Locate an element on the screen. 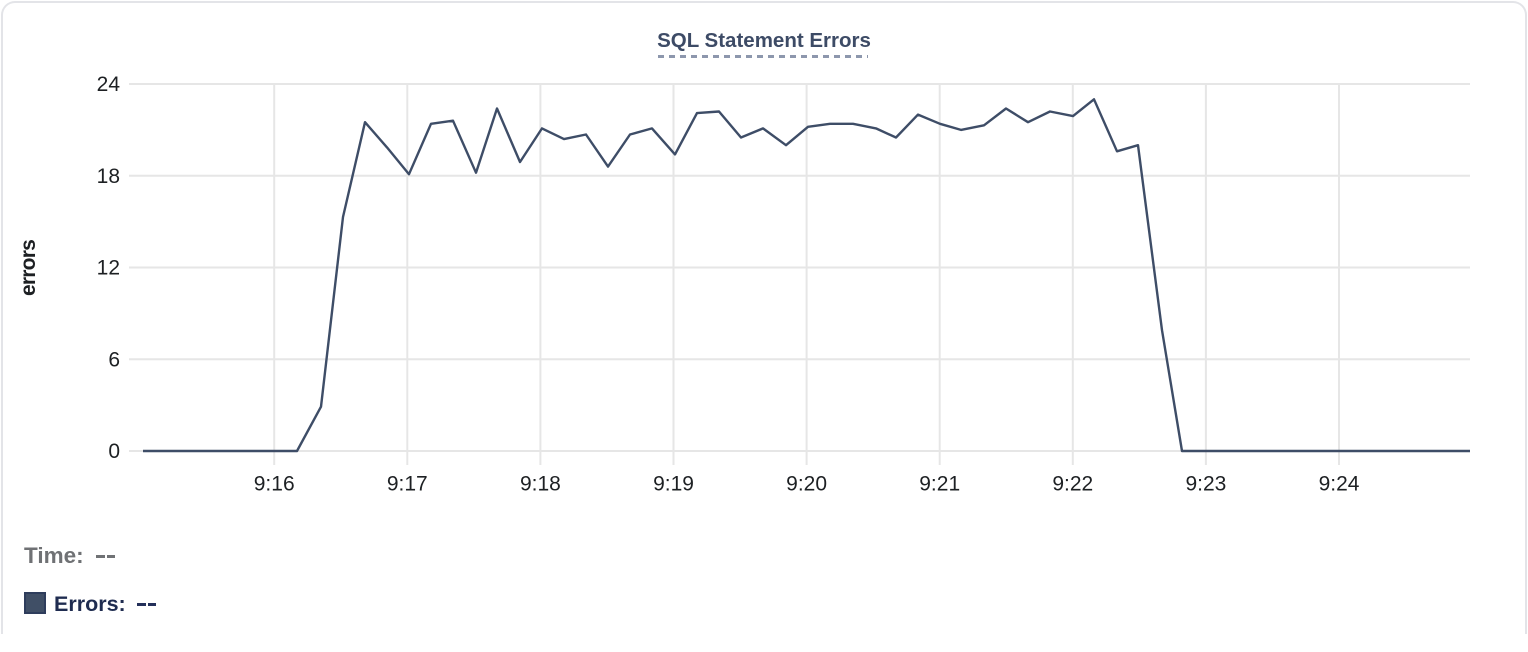 The width and height of the screenshot is (1528, 652). svg-text: 9:24 is located at coordinates (1339, 484).